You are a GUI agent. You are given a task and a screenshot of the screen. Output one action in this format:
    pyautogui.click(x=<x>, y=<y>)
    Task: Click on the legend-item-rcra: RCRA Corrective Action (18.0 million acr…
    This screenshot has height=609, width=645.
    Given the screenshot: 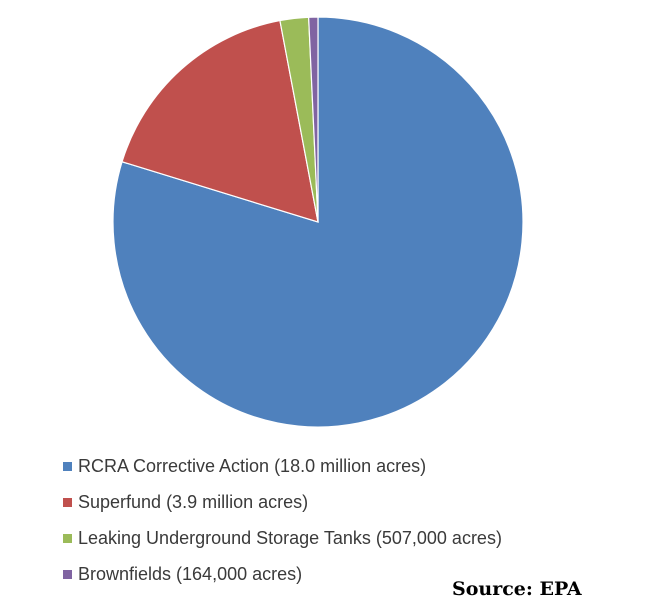 What is the action you would take?
    pyautogui.click(x=282, y=470)
    